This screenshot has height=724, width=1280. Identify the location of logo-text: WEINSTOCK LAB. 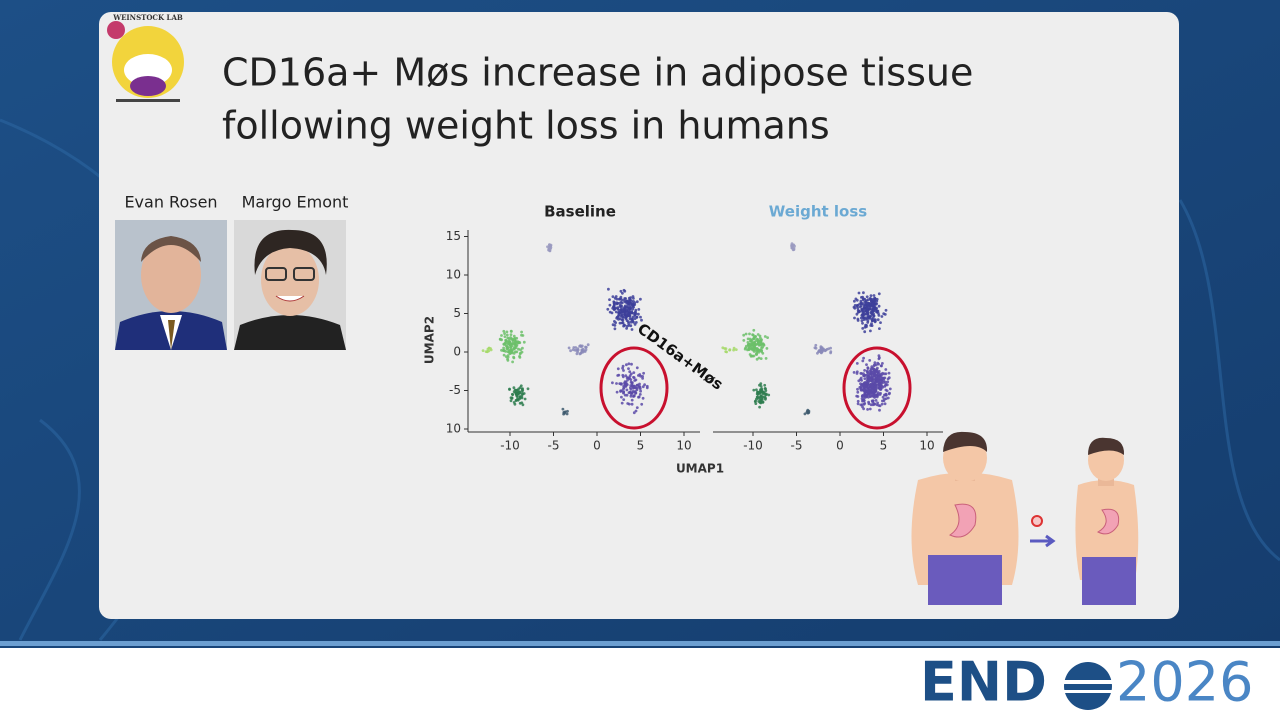
(147, 17).